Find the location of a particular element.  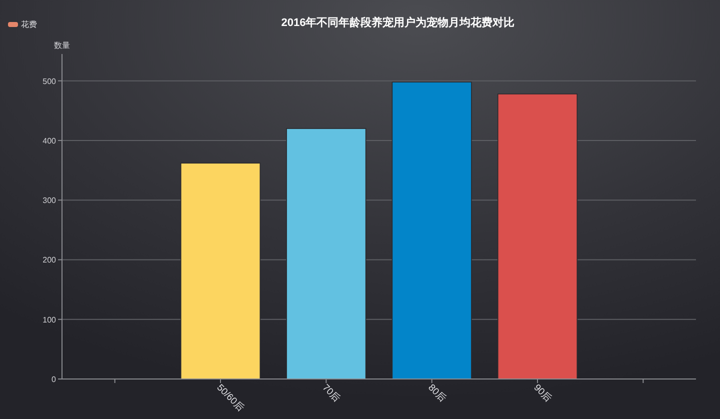

y-tick-label: 0 is located at coordinates (54, 379).